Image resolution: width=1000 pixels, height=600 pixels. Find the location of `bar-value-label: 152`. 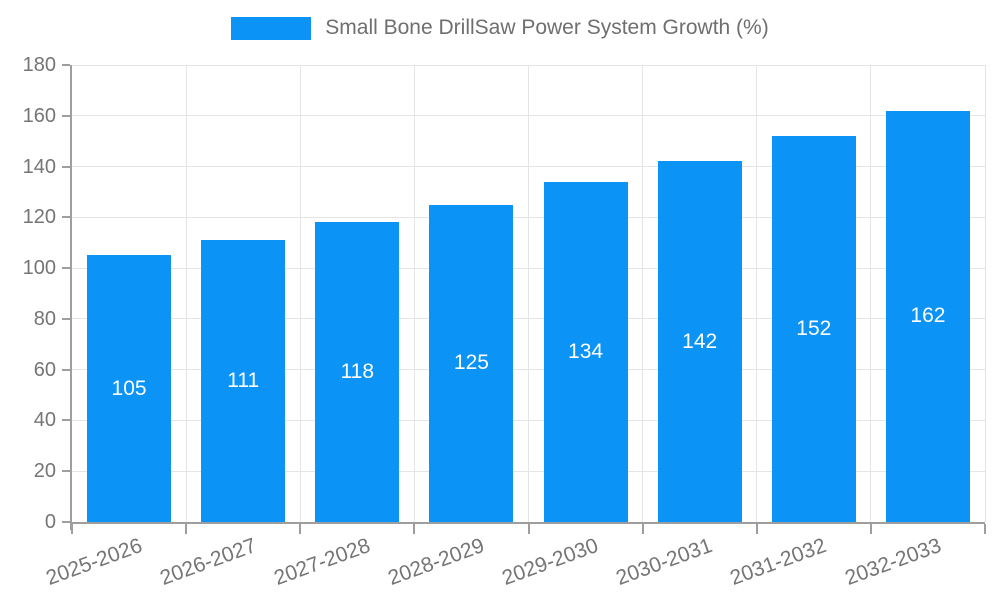

bar-value-label: 152 is located at coordinates (814, 329).